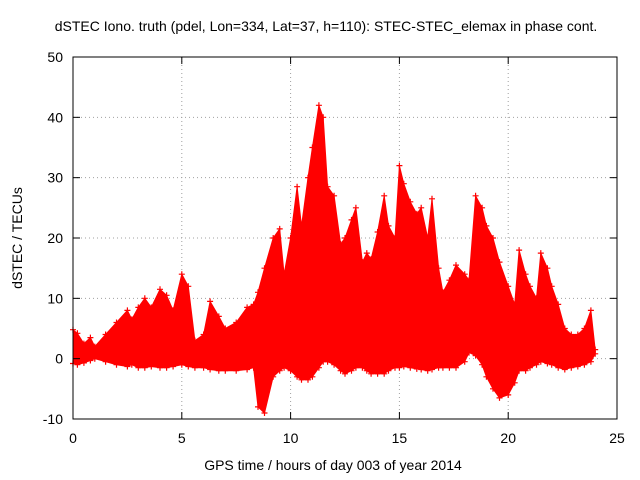 Image resolution: width=640 pixels, height=480 pixels. Describe the element at coordinates (53, 419) in the screenshot. I see `y-tick-label: -10` at that location.